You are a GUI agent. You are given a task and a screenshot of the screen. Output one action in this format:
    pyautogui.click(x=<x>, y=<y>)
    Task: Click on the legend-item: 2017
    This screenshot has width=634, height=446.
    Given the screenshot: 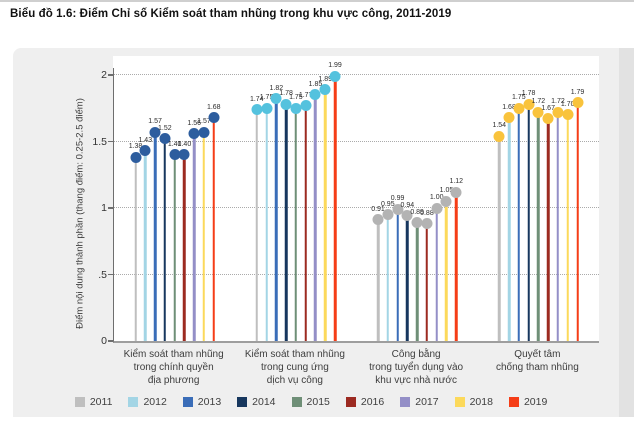 What is the action you would take?
    pyautogui.click(x=419, y=402)
    